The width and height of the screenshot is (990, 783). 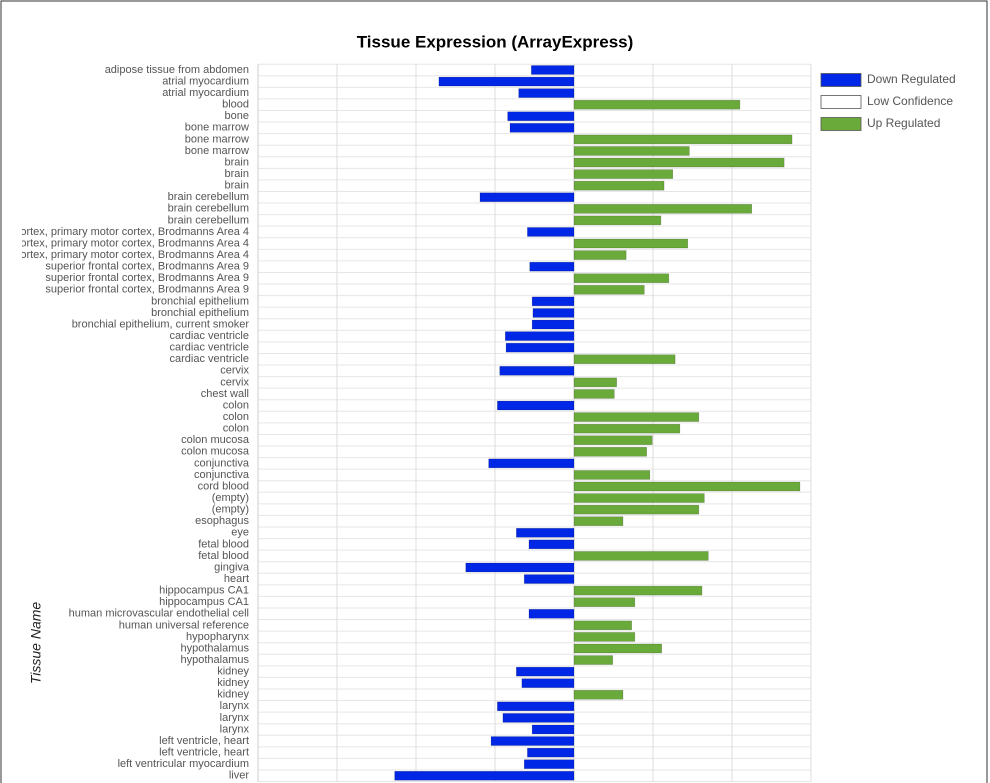 I want to click on y-tick-label: gingiva, so click(x=232, y=567).